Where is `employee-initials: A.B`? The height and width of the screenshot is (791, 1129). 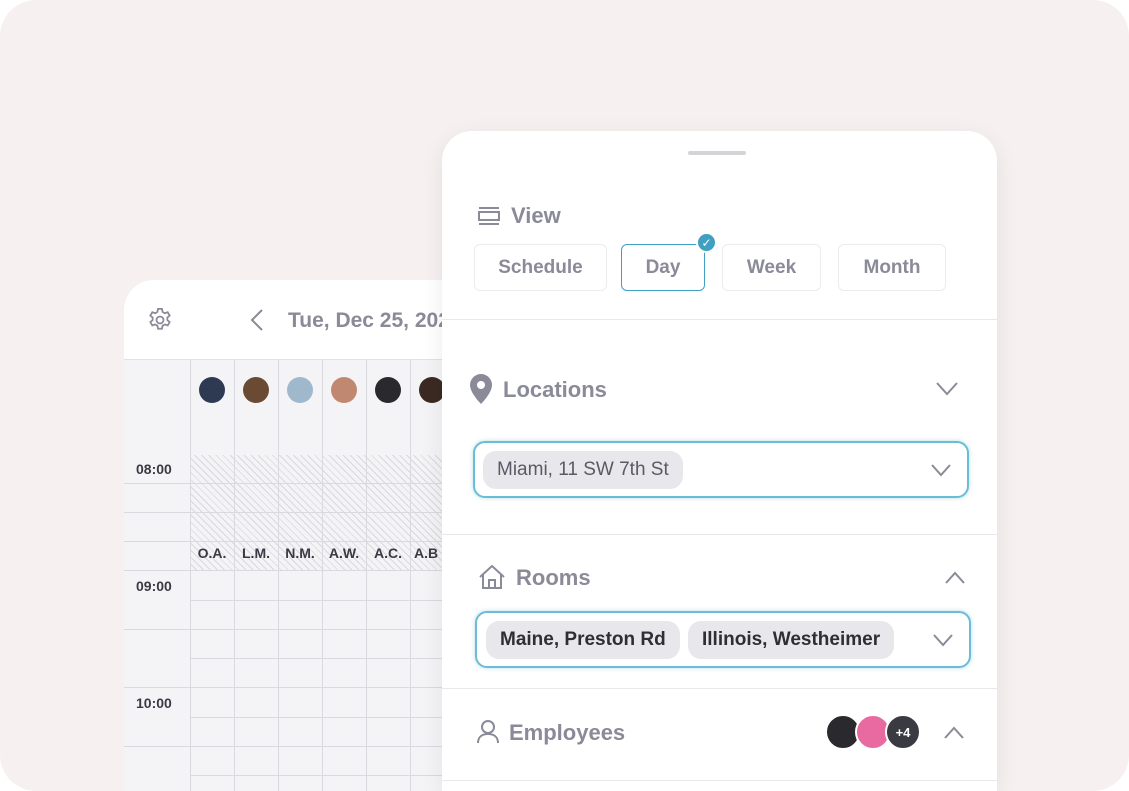
employee-initials: A.B is located at coordinates (426, 553).